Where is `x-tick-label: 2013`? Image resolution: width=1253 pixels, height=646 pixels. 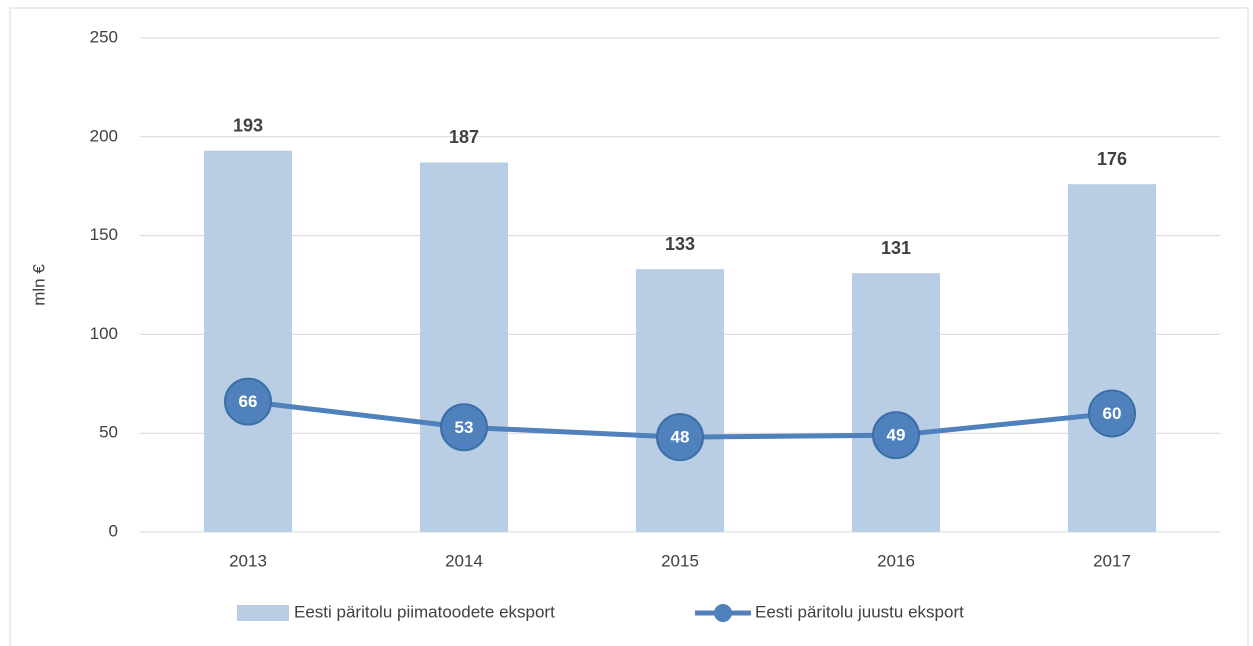
x-tick-label: 2013 is located at coordinates (248, 560).